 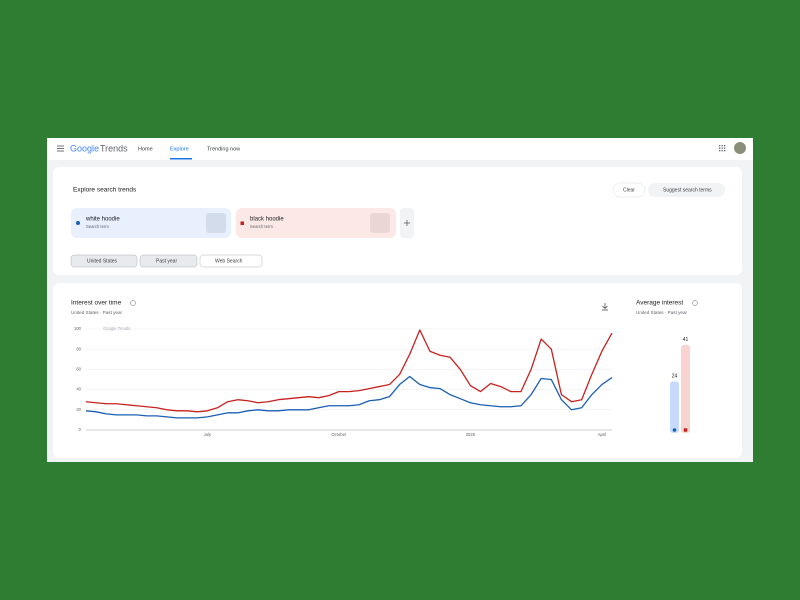 What do you see at coordinates (400, 149) in the screenshot?
I see `top-bar` at bounding box center [400, 149].